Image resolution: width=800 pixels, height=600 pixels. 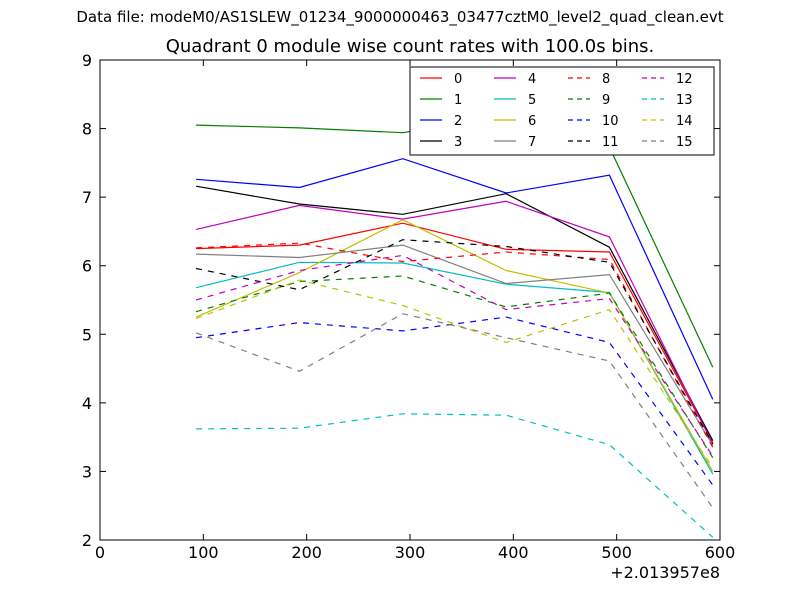 What do you see at coordinates (606, 79) in the screenshot?
I see `legend-label-8: 8` at bounding box center [606, 79].